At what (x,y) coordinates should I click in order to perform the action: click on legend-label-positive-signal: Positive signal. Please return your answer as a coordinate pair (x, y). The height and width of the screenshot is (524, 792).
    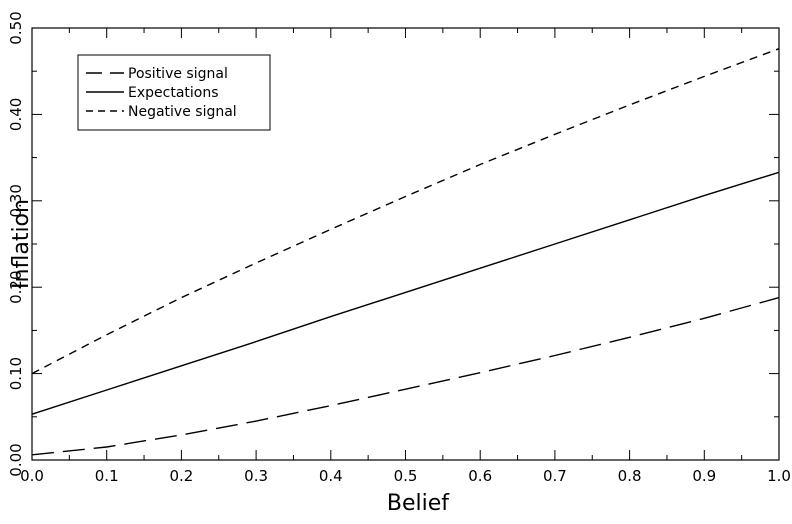
    Looking at the image, I should click on (178, 74).